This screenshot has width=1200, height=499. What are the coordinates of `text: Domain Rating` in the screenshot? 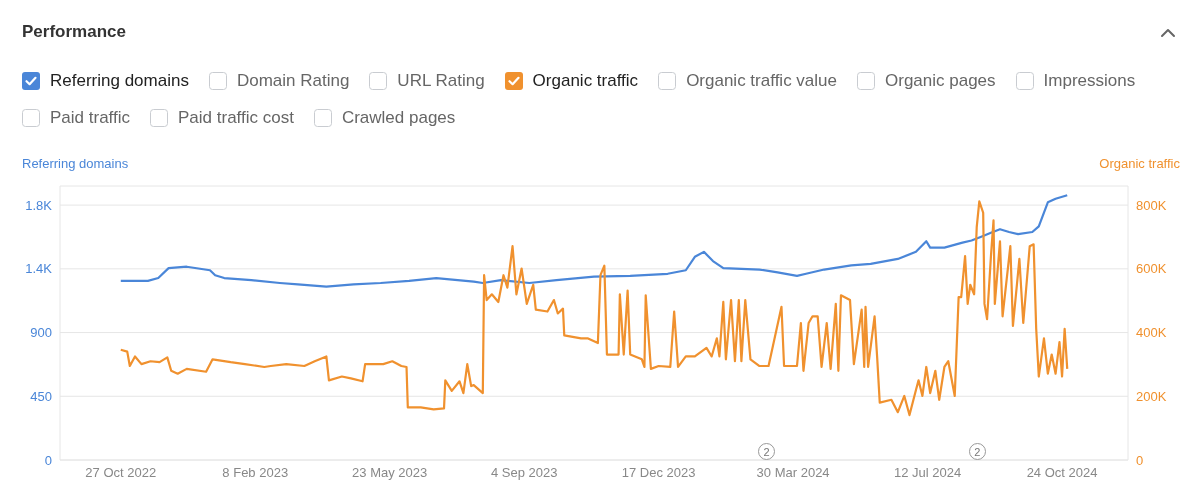 It's located at (293, 81).